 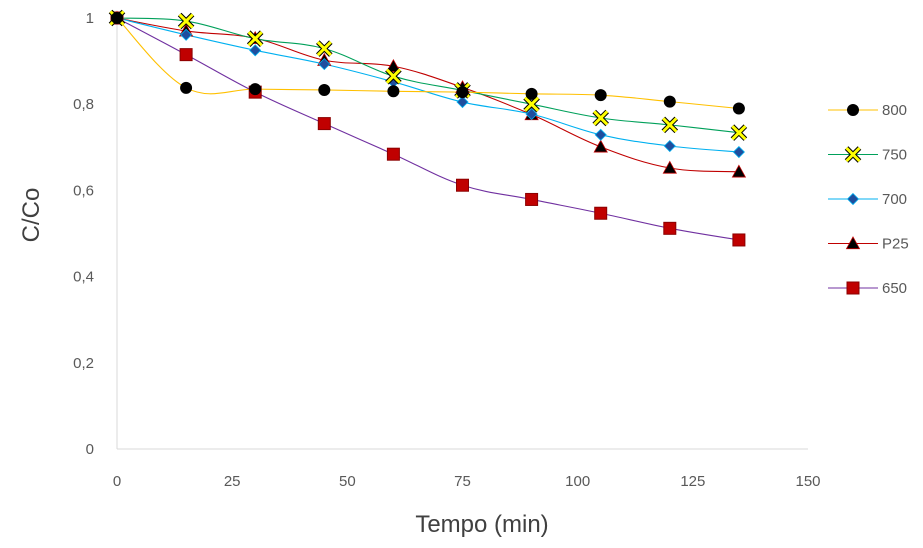 What do you see at coordinates (807, 481) in the screenshot?
I see `x-tick-label: 150` at bounding box center [807, 481].